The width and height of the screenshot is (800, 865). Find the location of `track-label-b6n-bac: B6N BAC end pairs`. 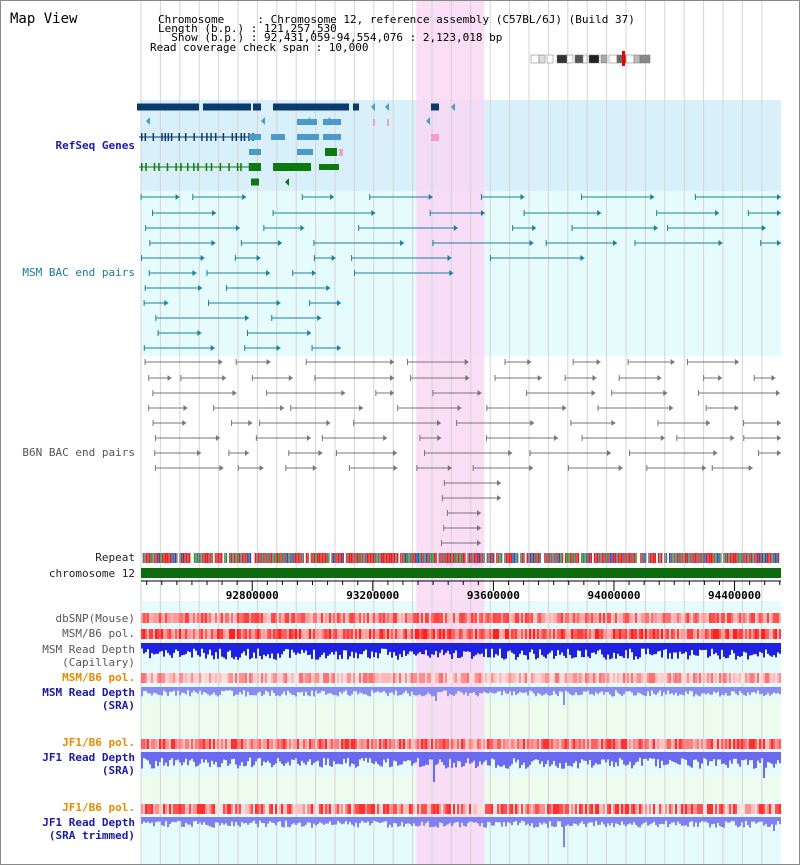

track-label-b6n-bac: B6N BAC end pairs is located at coordinates (78, 452).